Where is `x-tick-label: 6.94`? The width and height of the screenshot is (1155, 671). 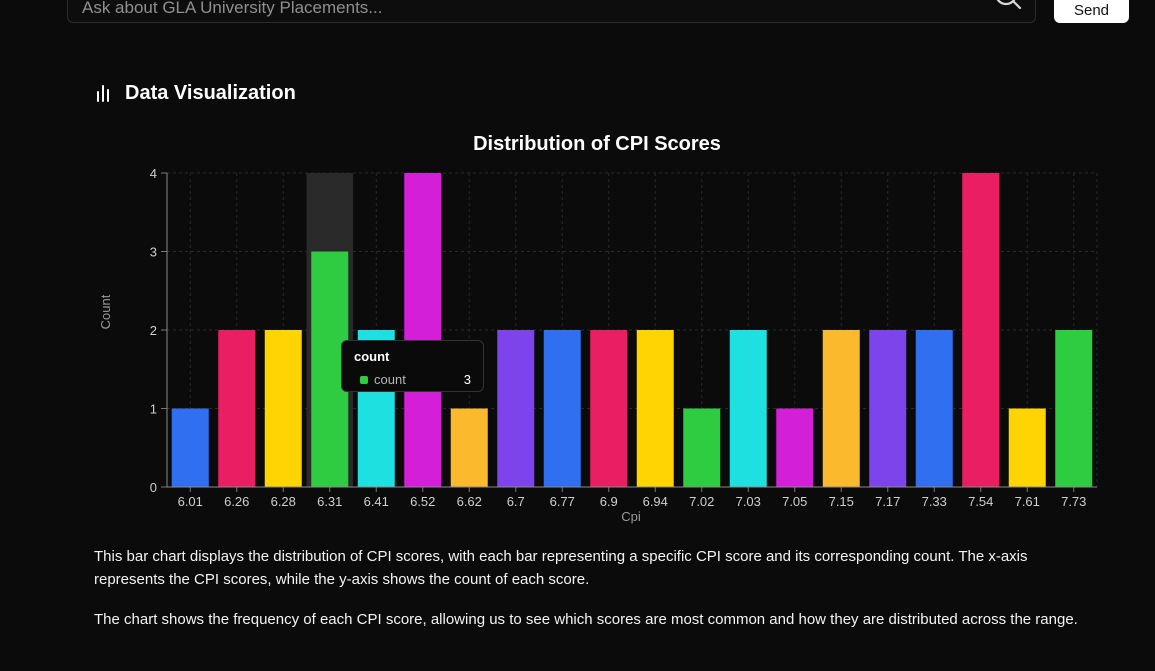 x-tick-label: 6.94 is located at coordinates (655, 501).